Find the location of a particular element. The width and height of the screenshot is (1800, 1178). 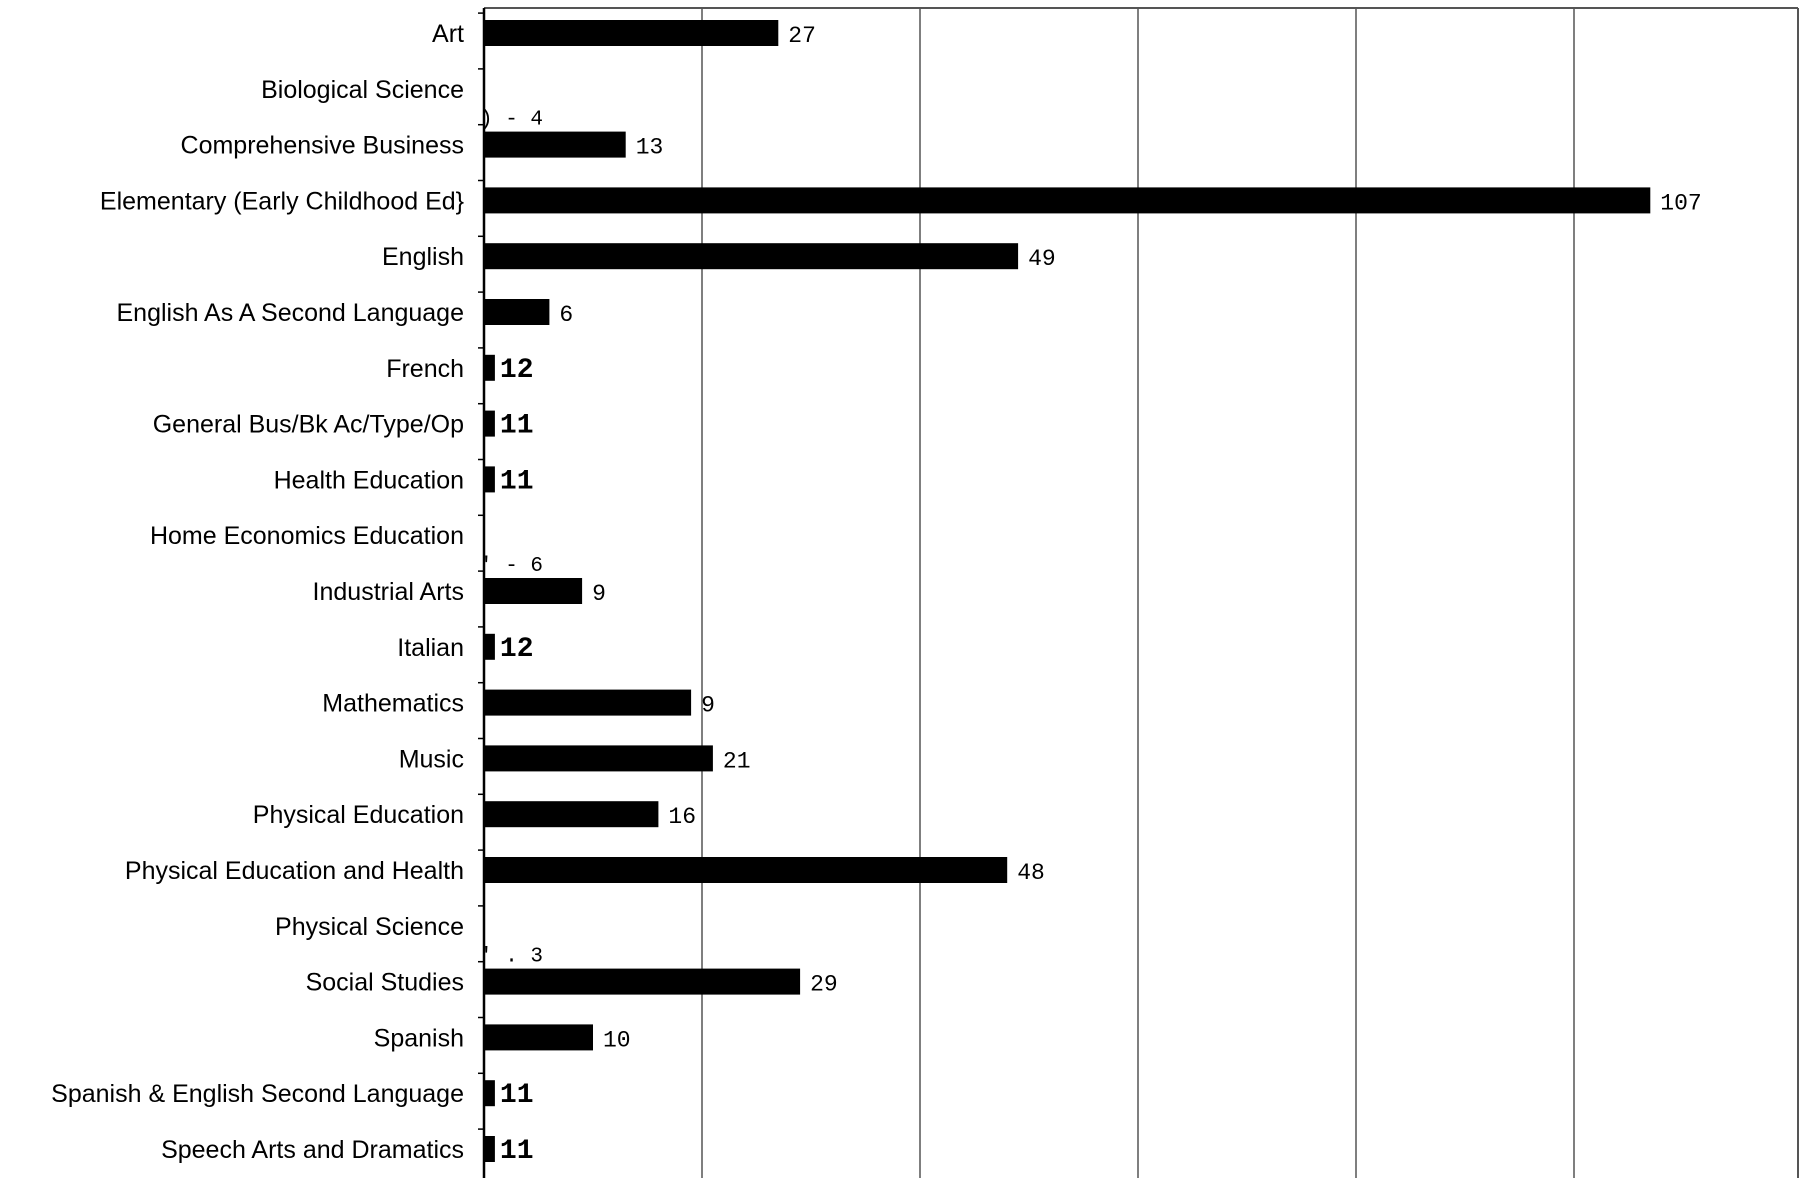

category-label-physical-science: Physical Science is located at coordinates (369, 927).